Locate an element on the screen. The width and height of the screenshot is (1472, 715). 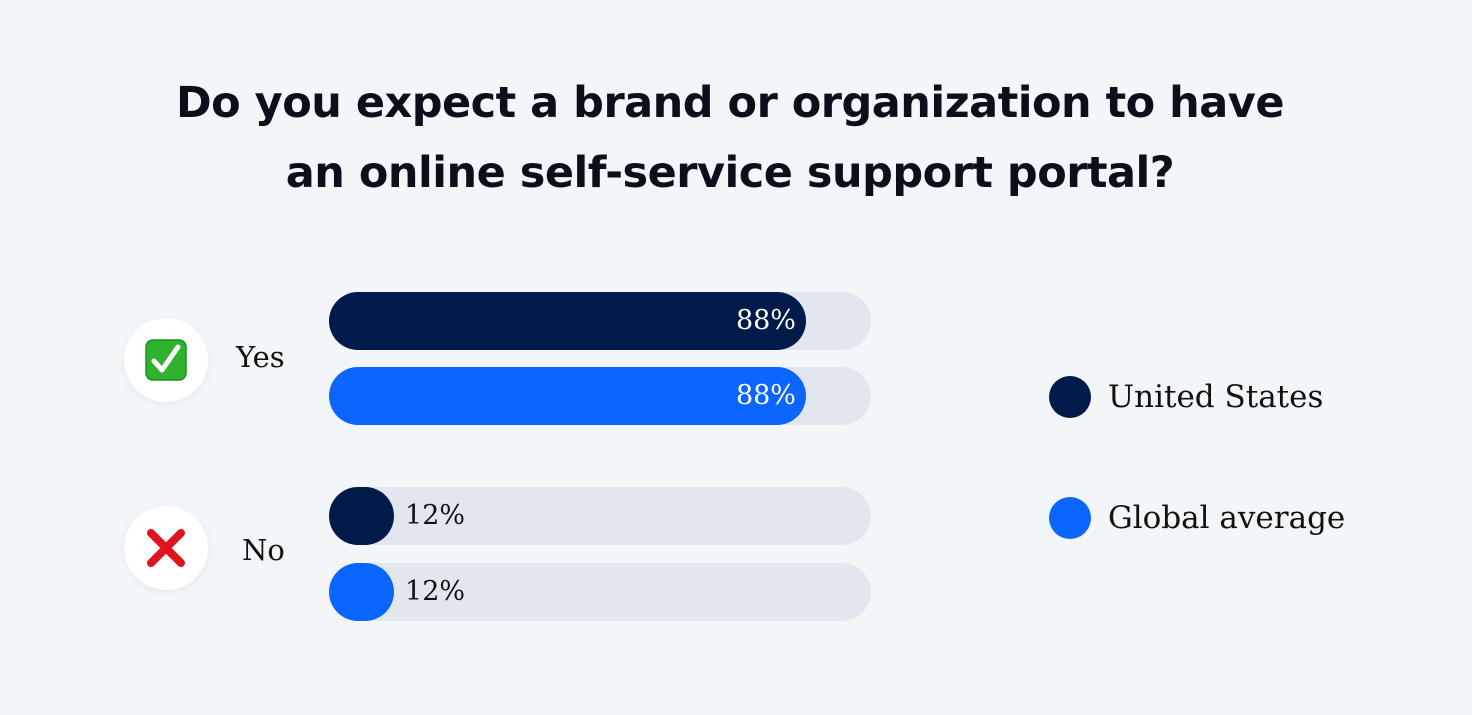
legend-swatch-united-states is located at coordinates (1070, 397).